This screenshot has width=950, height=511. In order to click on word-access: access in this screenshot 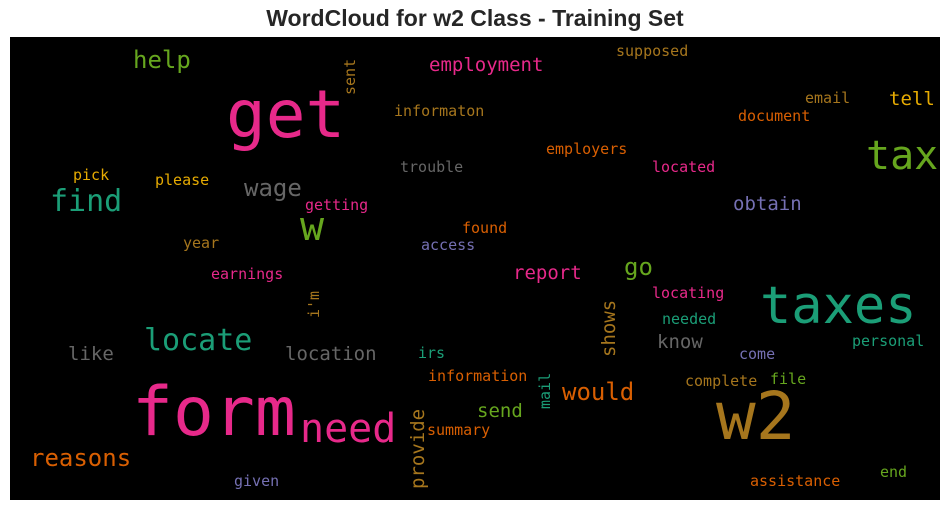, I will do `click(448, 245)`.